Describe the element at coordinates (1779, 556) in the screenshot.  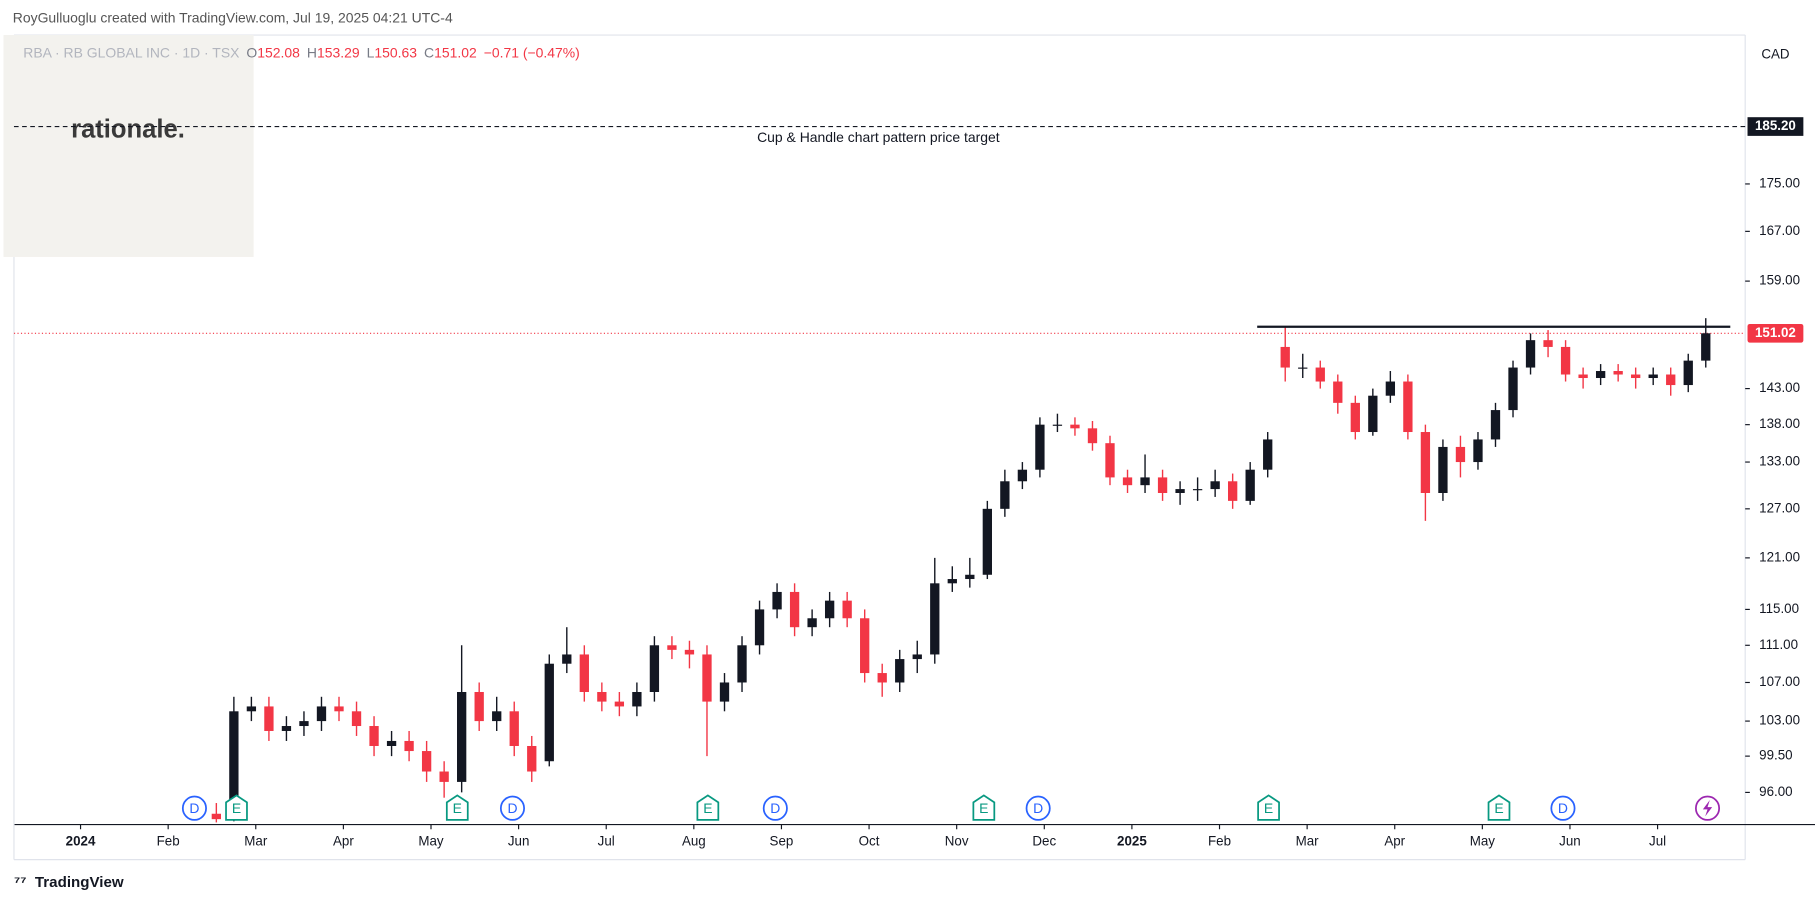
I see `y-tick-label: 121.00` at that location.